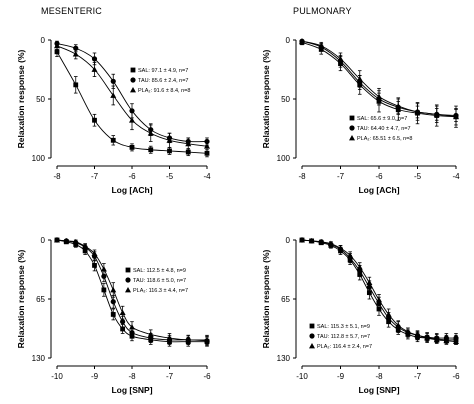 The image size is (474, 404). Describe the element at coordinates (379, 293) in the screenshot. I see `series-triangle: PLA₂: 116.4 ± 2.4, n=7` at that location.